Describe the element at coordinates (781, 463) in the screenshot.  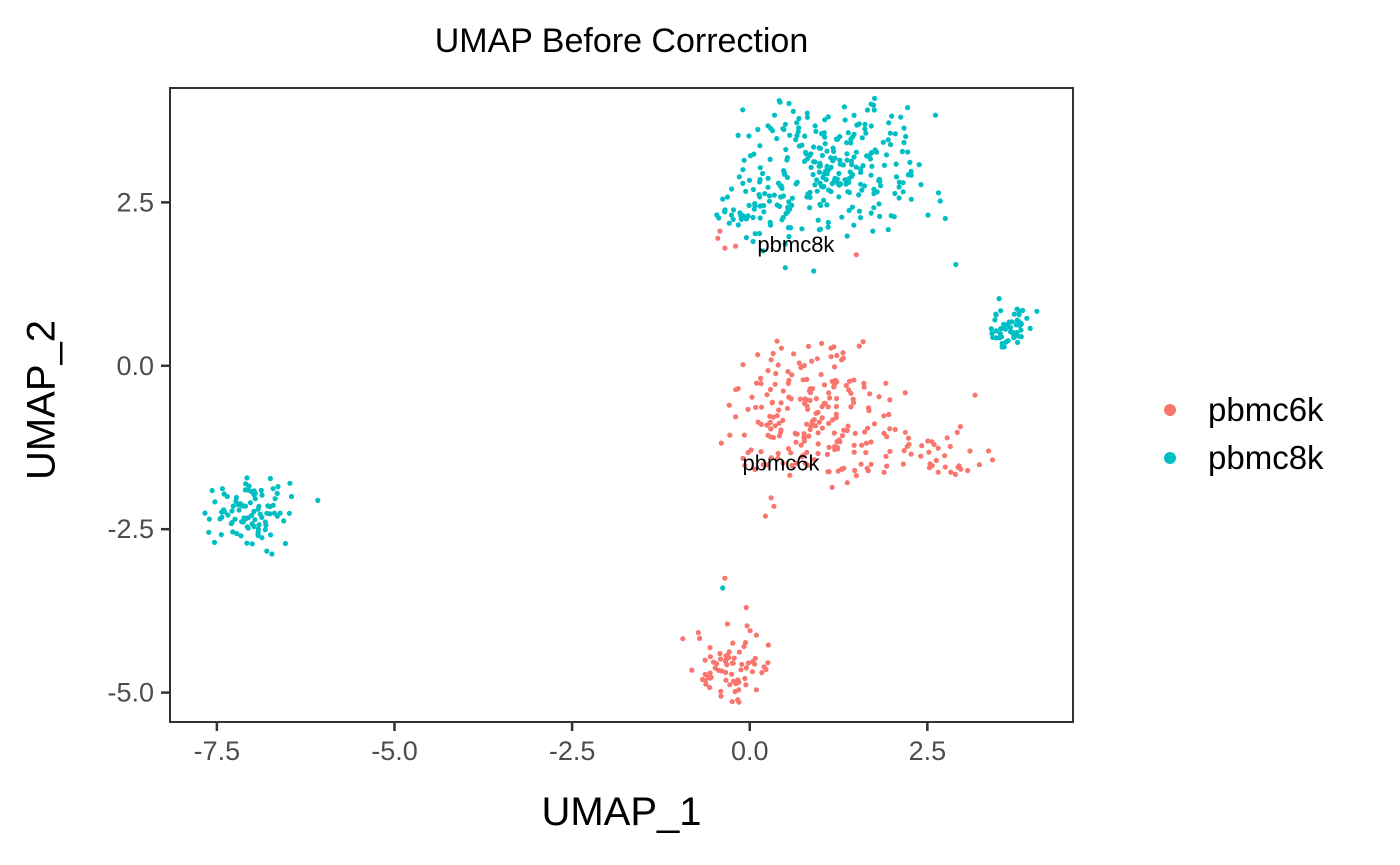
I see `cluster-label: pbmc6k` at that location.